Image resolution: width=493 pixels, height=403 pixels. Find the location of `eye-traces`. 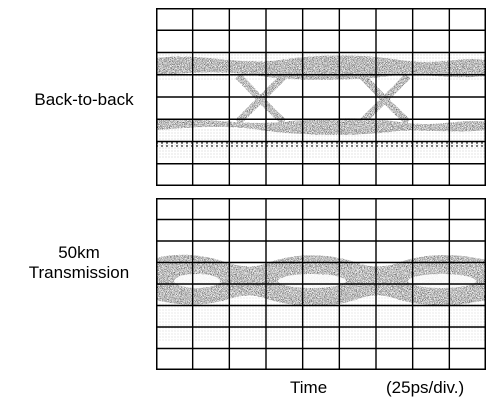

eye-traces is located at coordinates (321, 95).